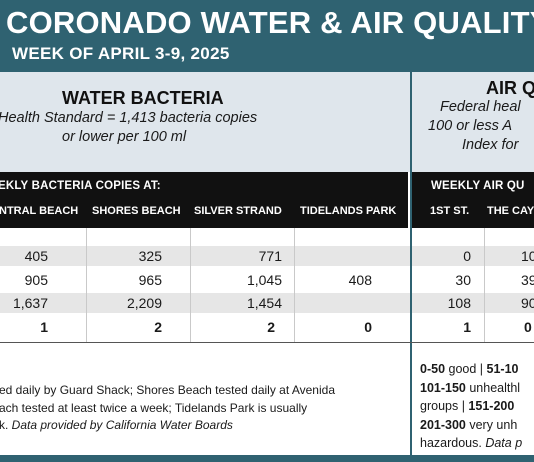 This screenshot has width=534, height=462. I want to click on col-silver-strand: SILVER STRAND, so click(238, 211).